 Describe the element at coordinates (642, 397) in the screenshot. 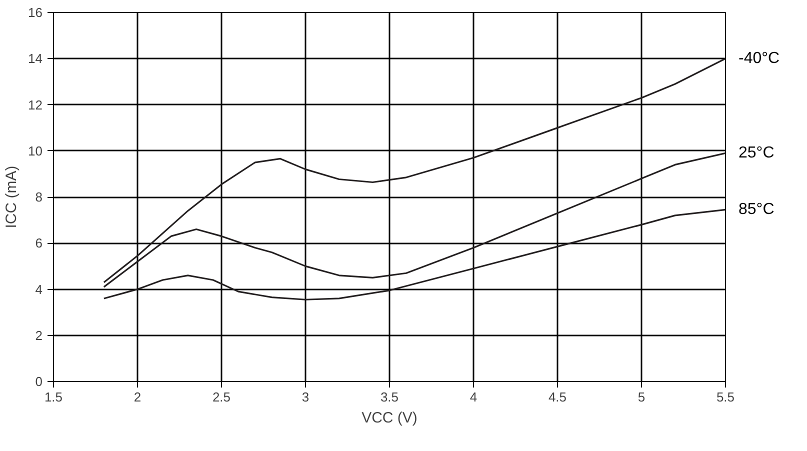

I see `x-tick-label: 5` at that location.